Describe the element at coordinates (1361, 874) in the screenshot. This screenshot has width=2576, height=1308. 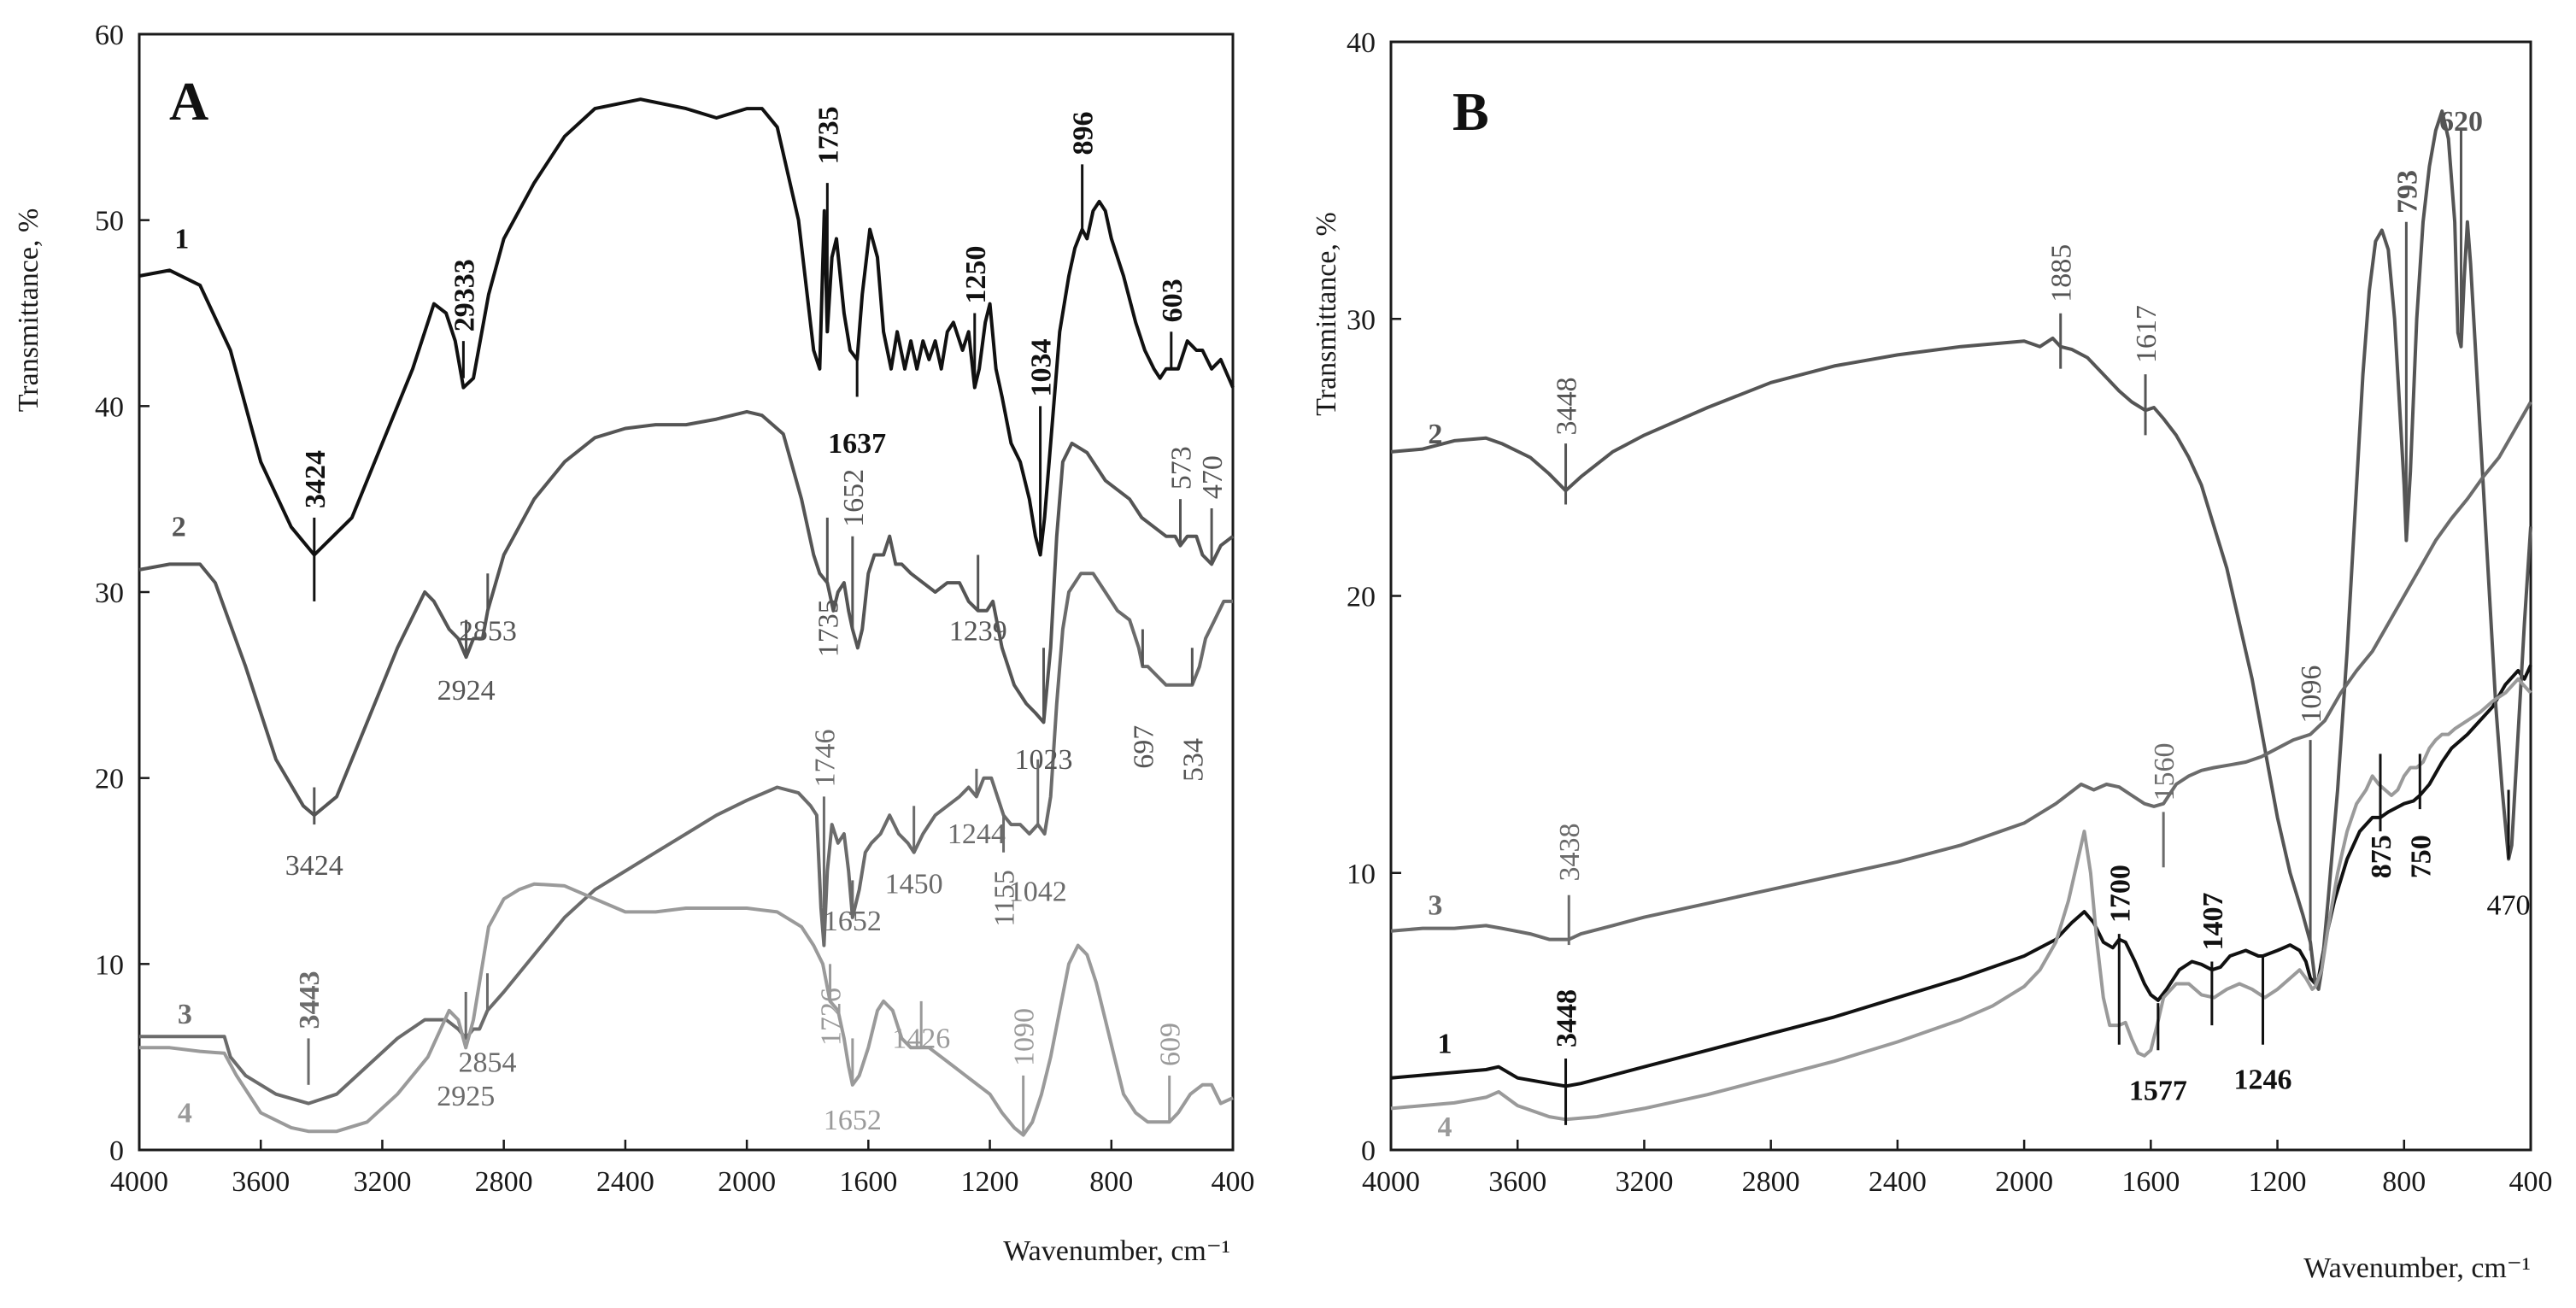
I see `panel-b-y-tick-label: 10` at that location.